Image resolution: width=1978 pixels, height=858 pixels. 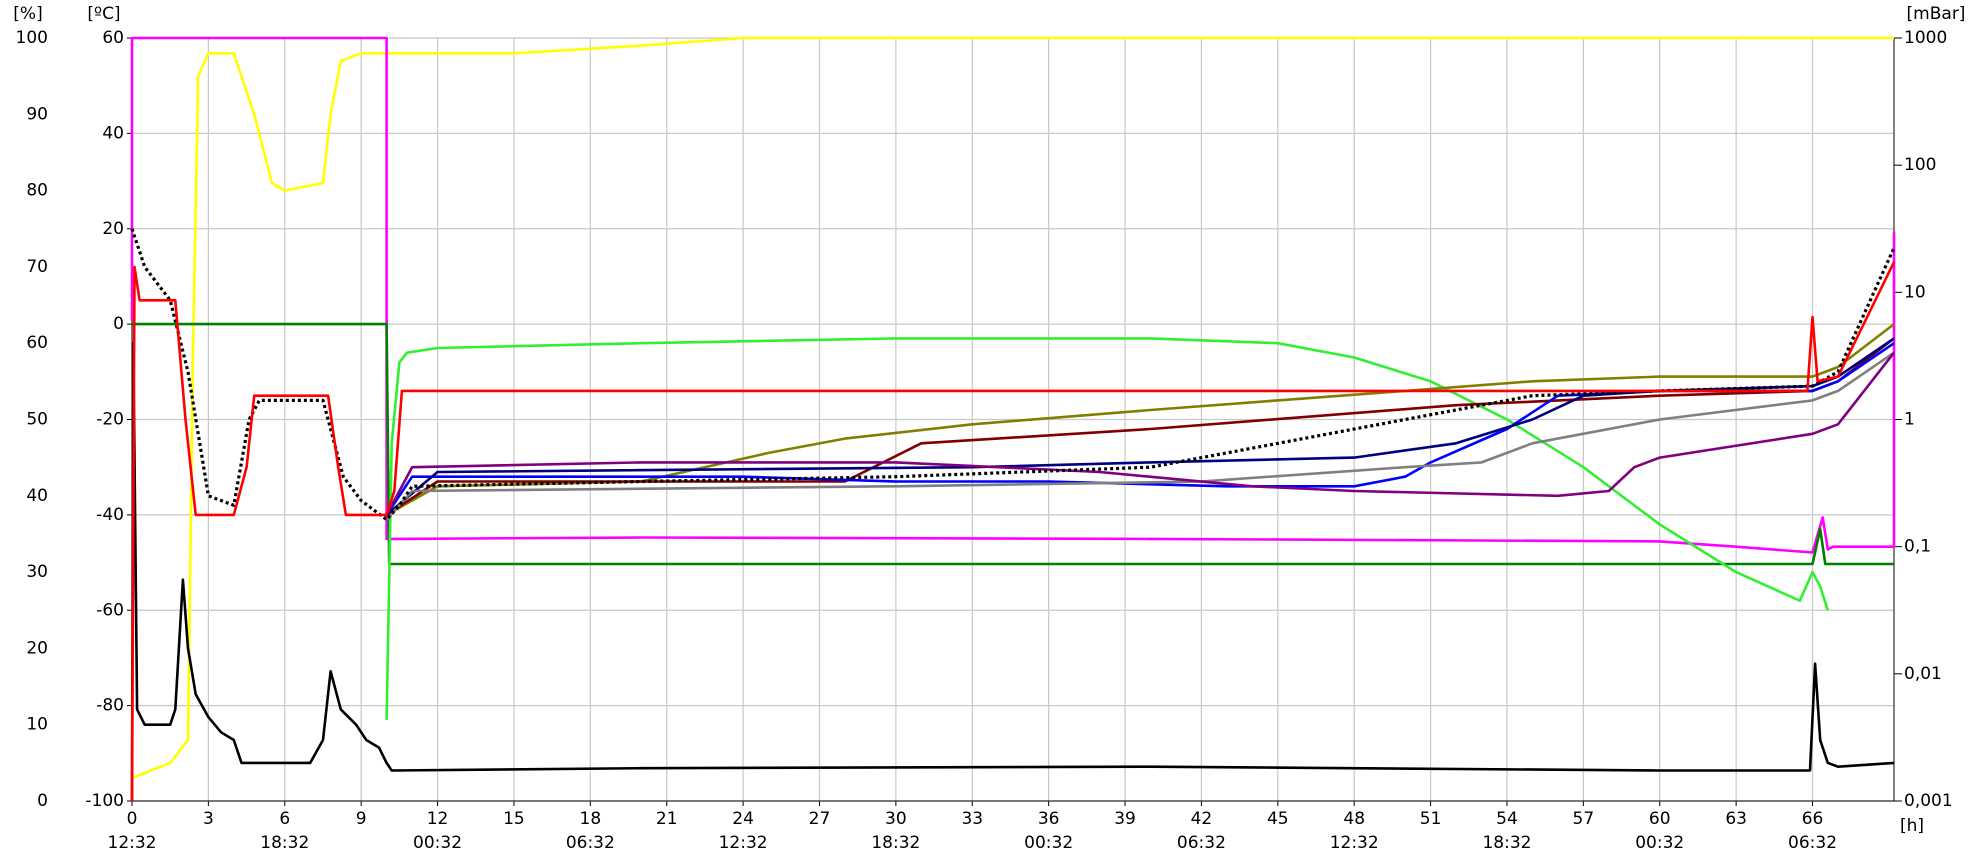 I want to click on x-tick-label: 66, so click(x=1813, y=819).